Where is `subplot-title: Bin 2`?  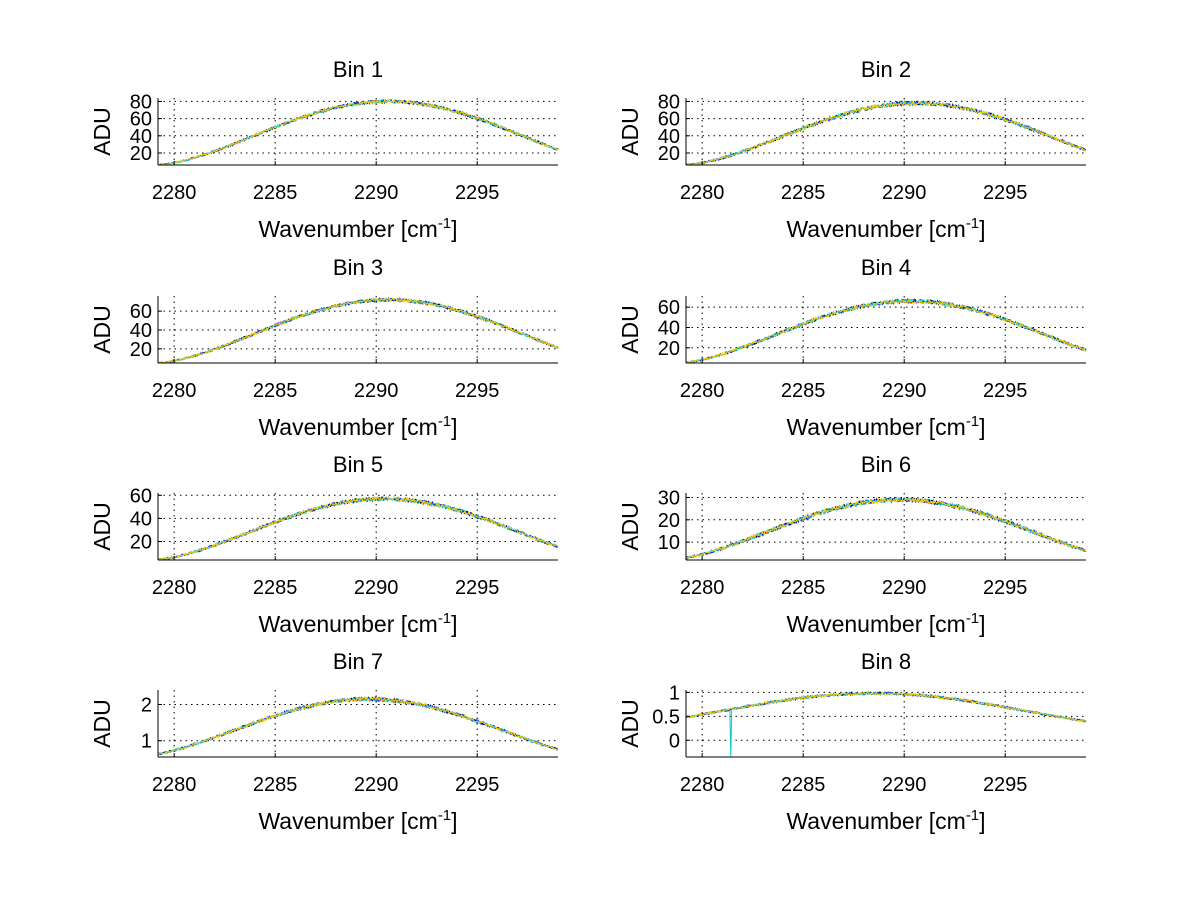
subplot-title: Bin 2 is located at coordinates (886, 69).